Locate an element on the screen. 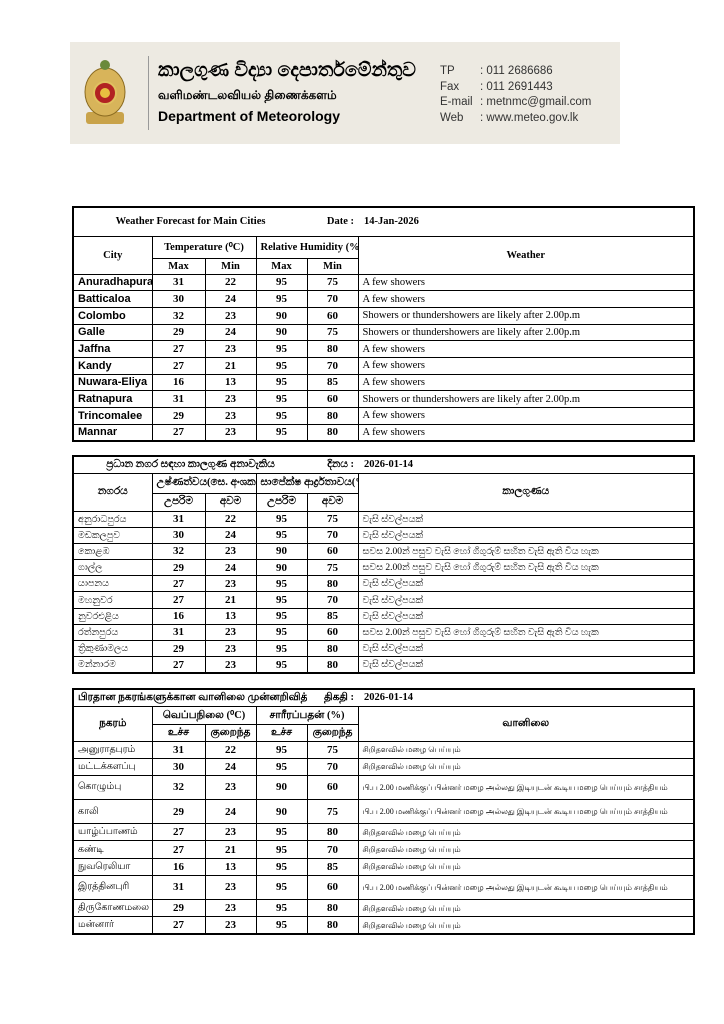 The image size is (724, 1024). temp-min: 13 is located at coordinates (230, 616).